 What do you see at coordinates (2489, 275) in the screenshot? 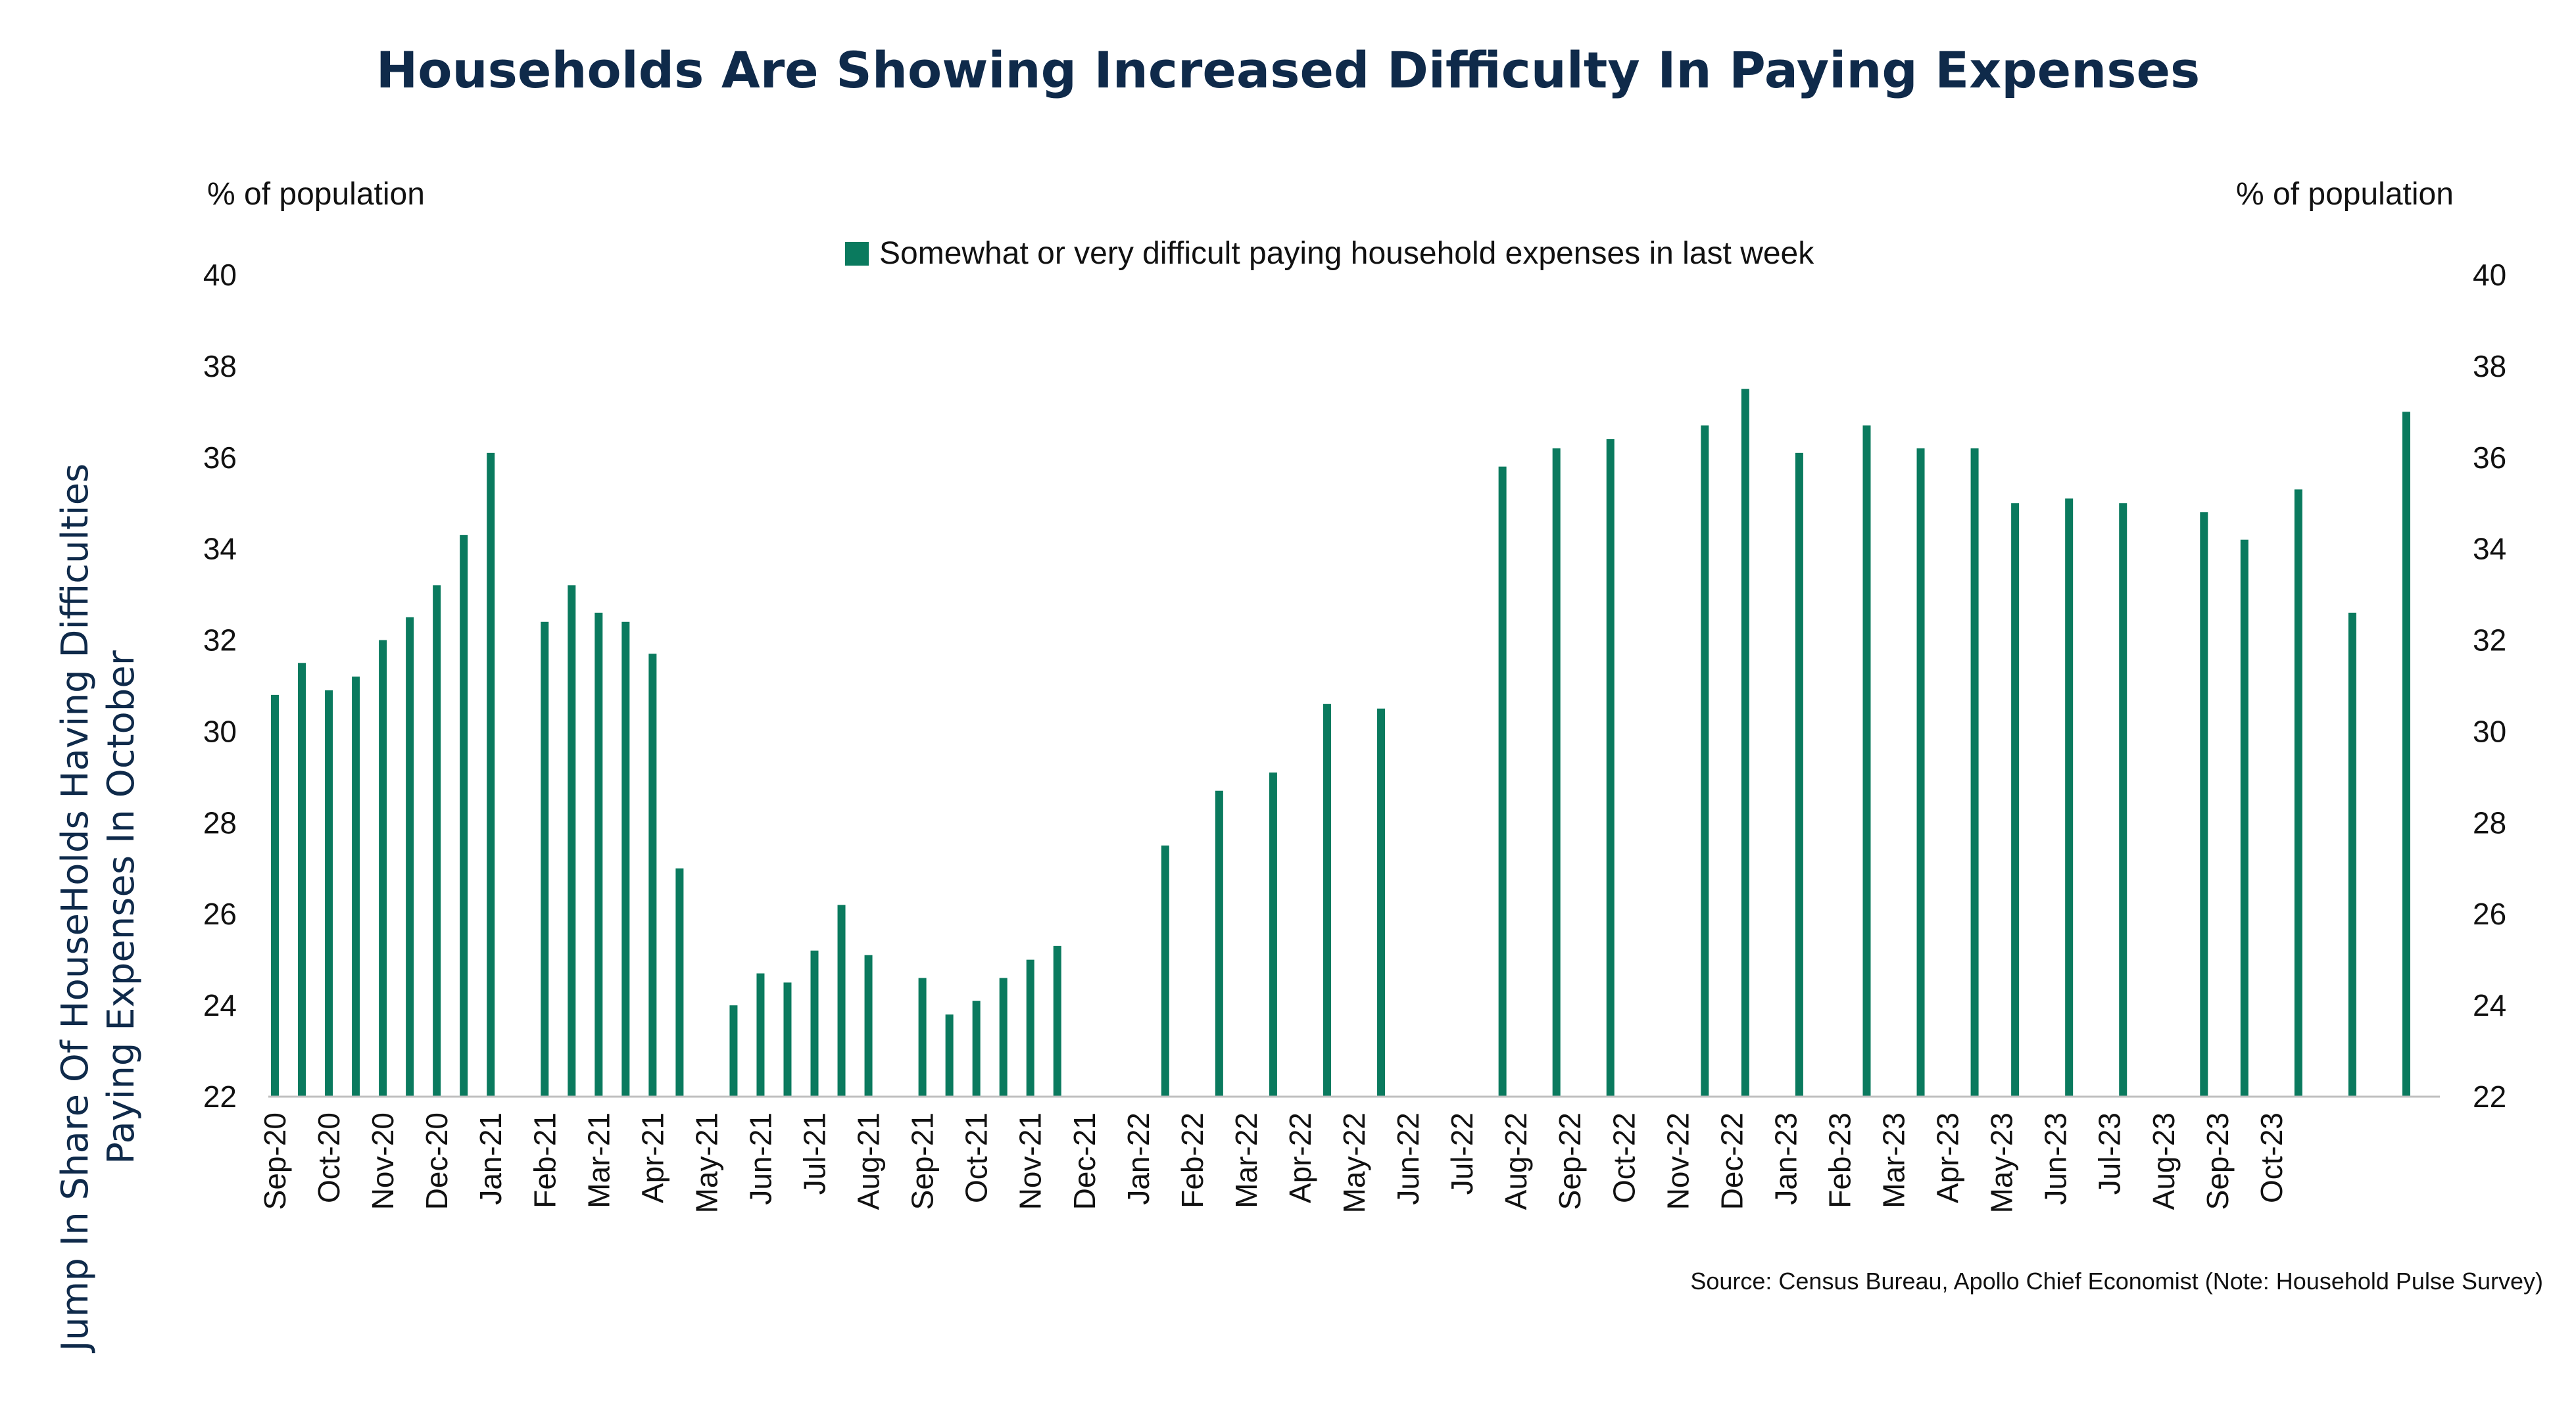
I see `y-tick-right: 40` at bounding box center [2489, 275].